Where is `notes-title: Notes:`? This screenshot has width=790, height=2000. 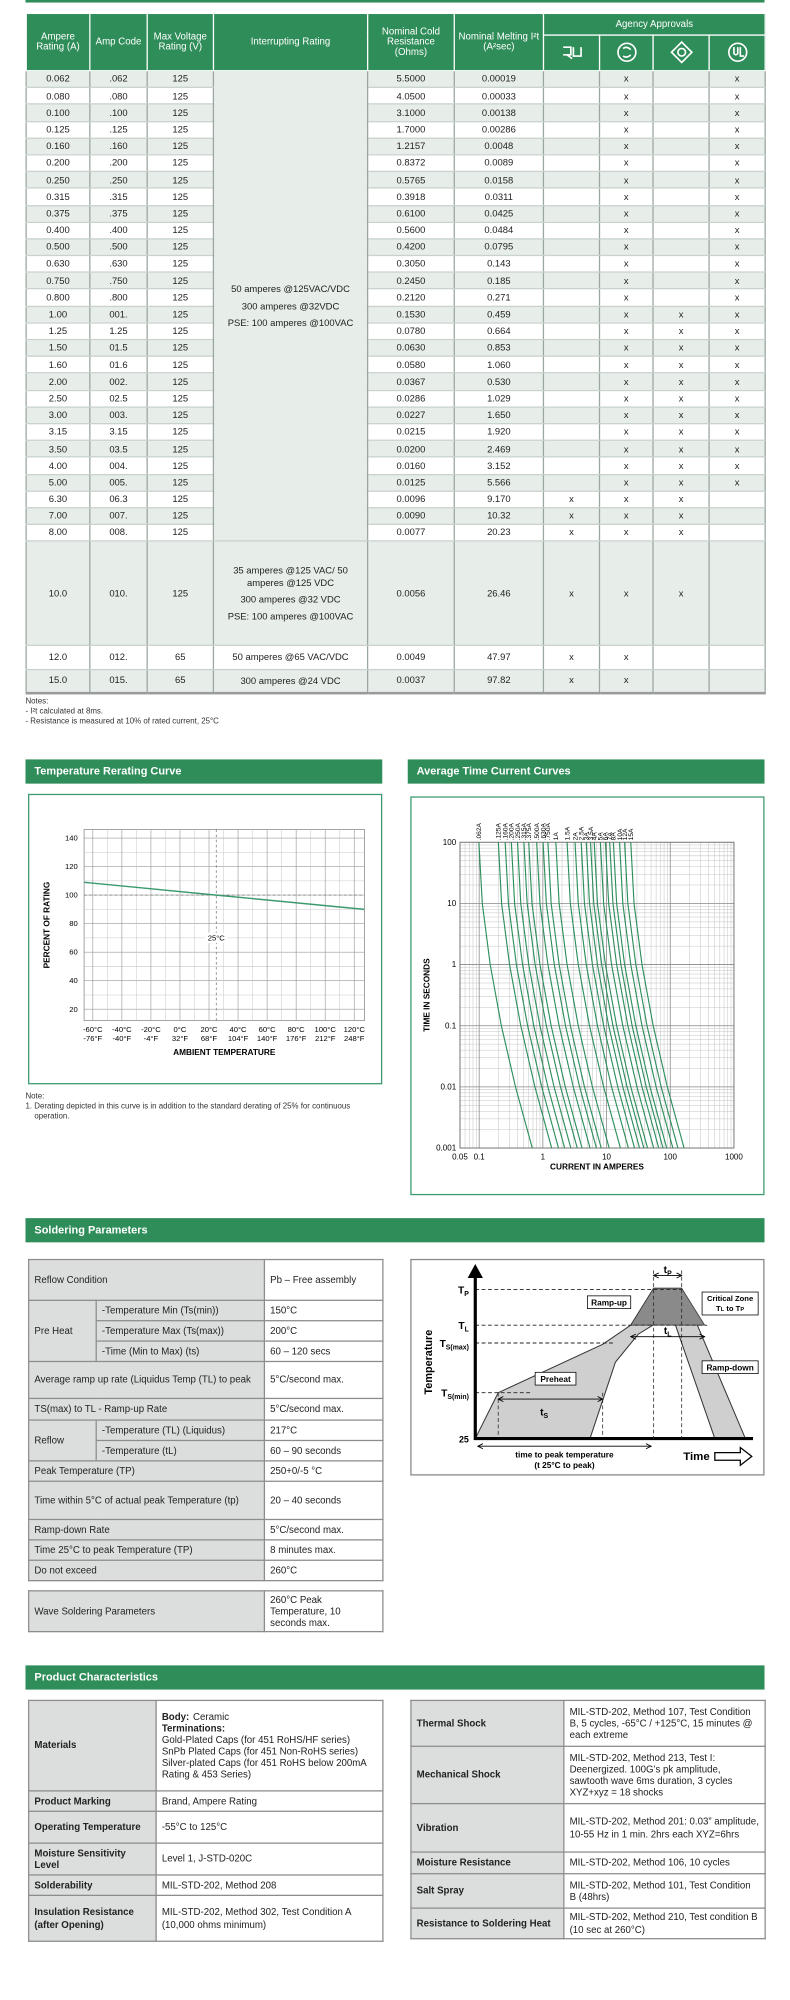
notes-title: Notes: is located at coordinates (37, 701).